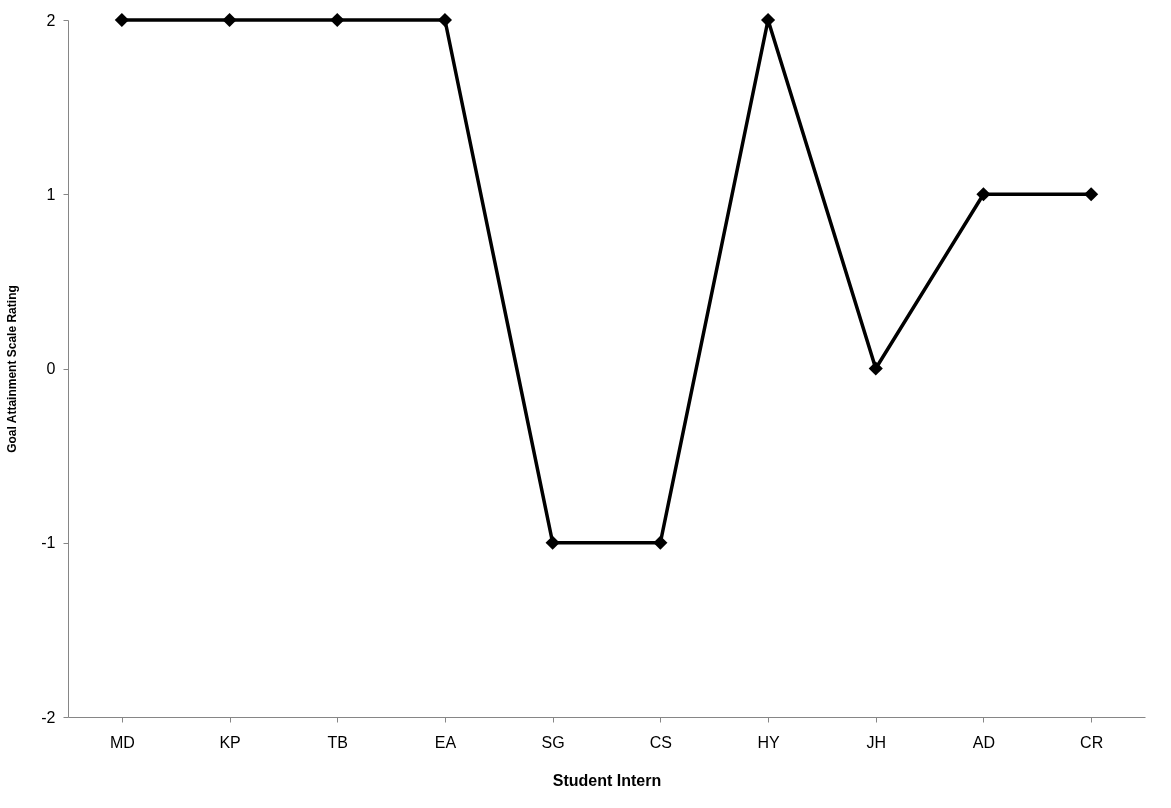  Describe the element at coordinates (230, 742) in the screenshot. I see `x-tick-label: KP` at that location.